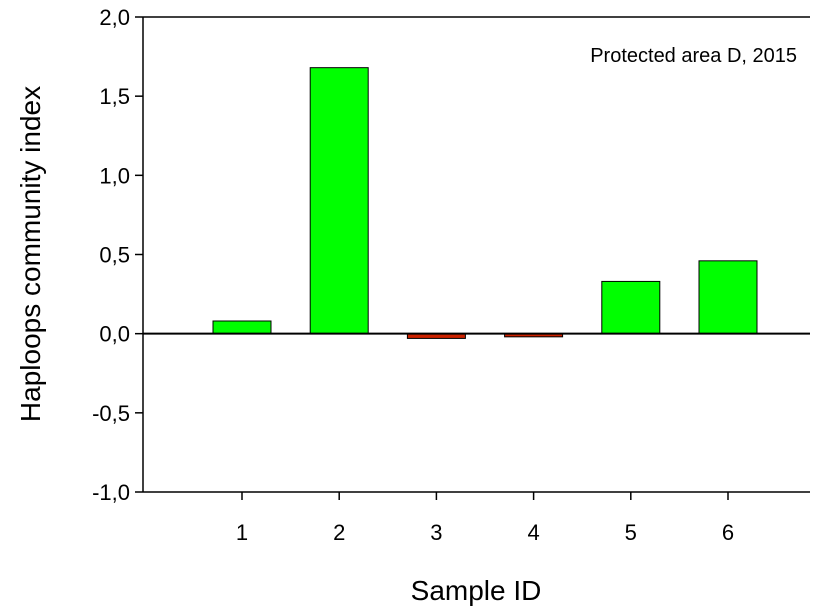 The width and height of the screenshot is (813, 613). Describe the element at coordinates (242, 532) in the screenshot. I see `x-tick-label: 1` at that location.